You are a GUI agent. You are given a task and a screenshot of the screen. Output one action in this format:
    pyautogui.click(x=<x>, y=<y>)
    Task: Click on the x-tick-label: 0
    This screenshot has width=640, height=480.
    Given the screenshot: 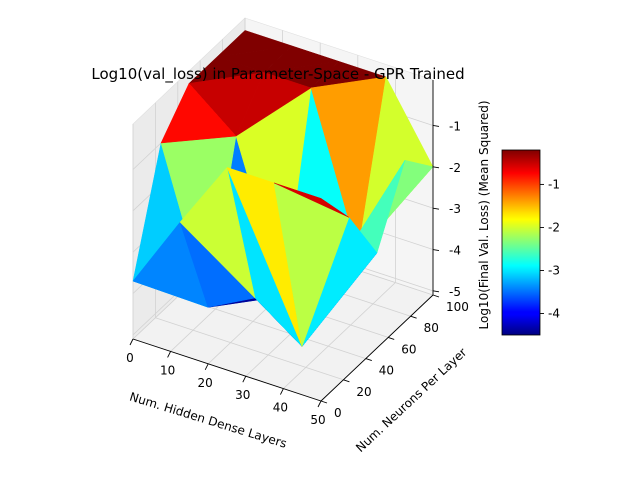 What is the action you would take?
    pyautogui.click(x=130, y=358)
    